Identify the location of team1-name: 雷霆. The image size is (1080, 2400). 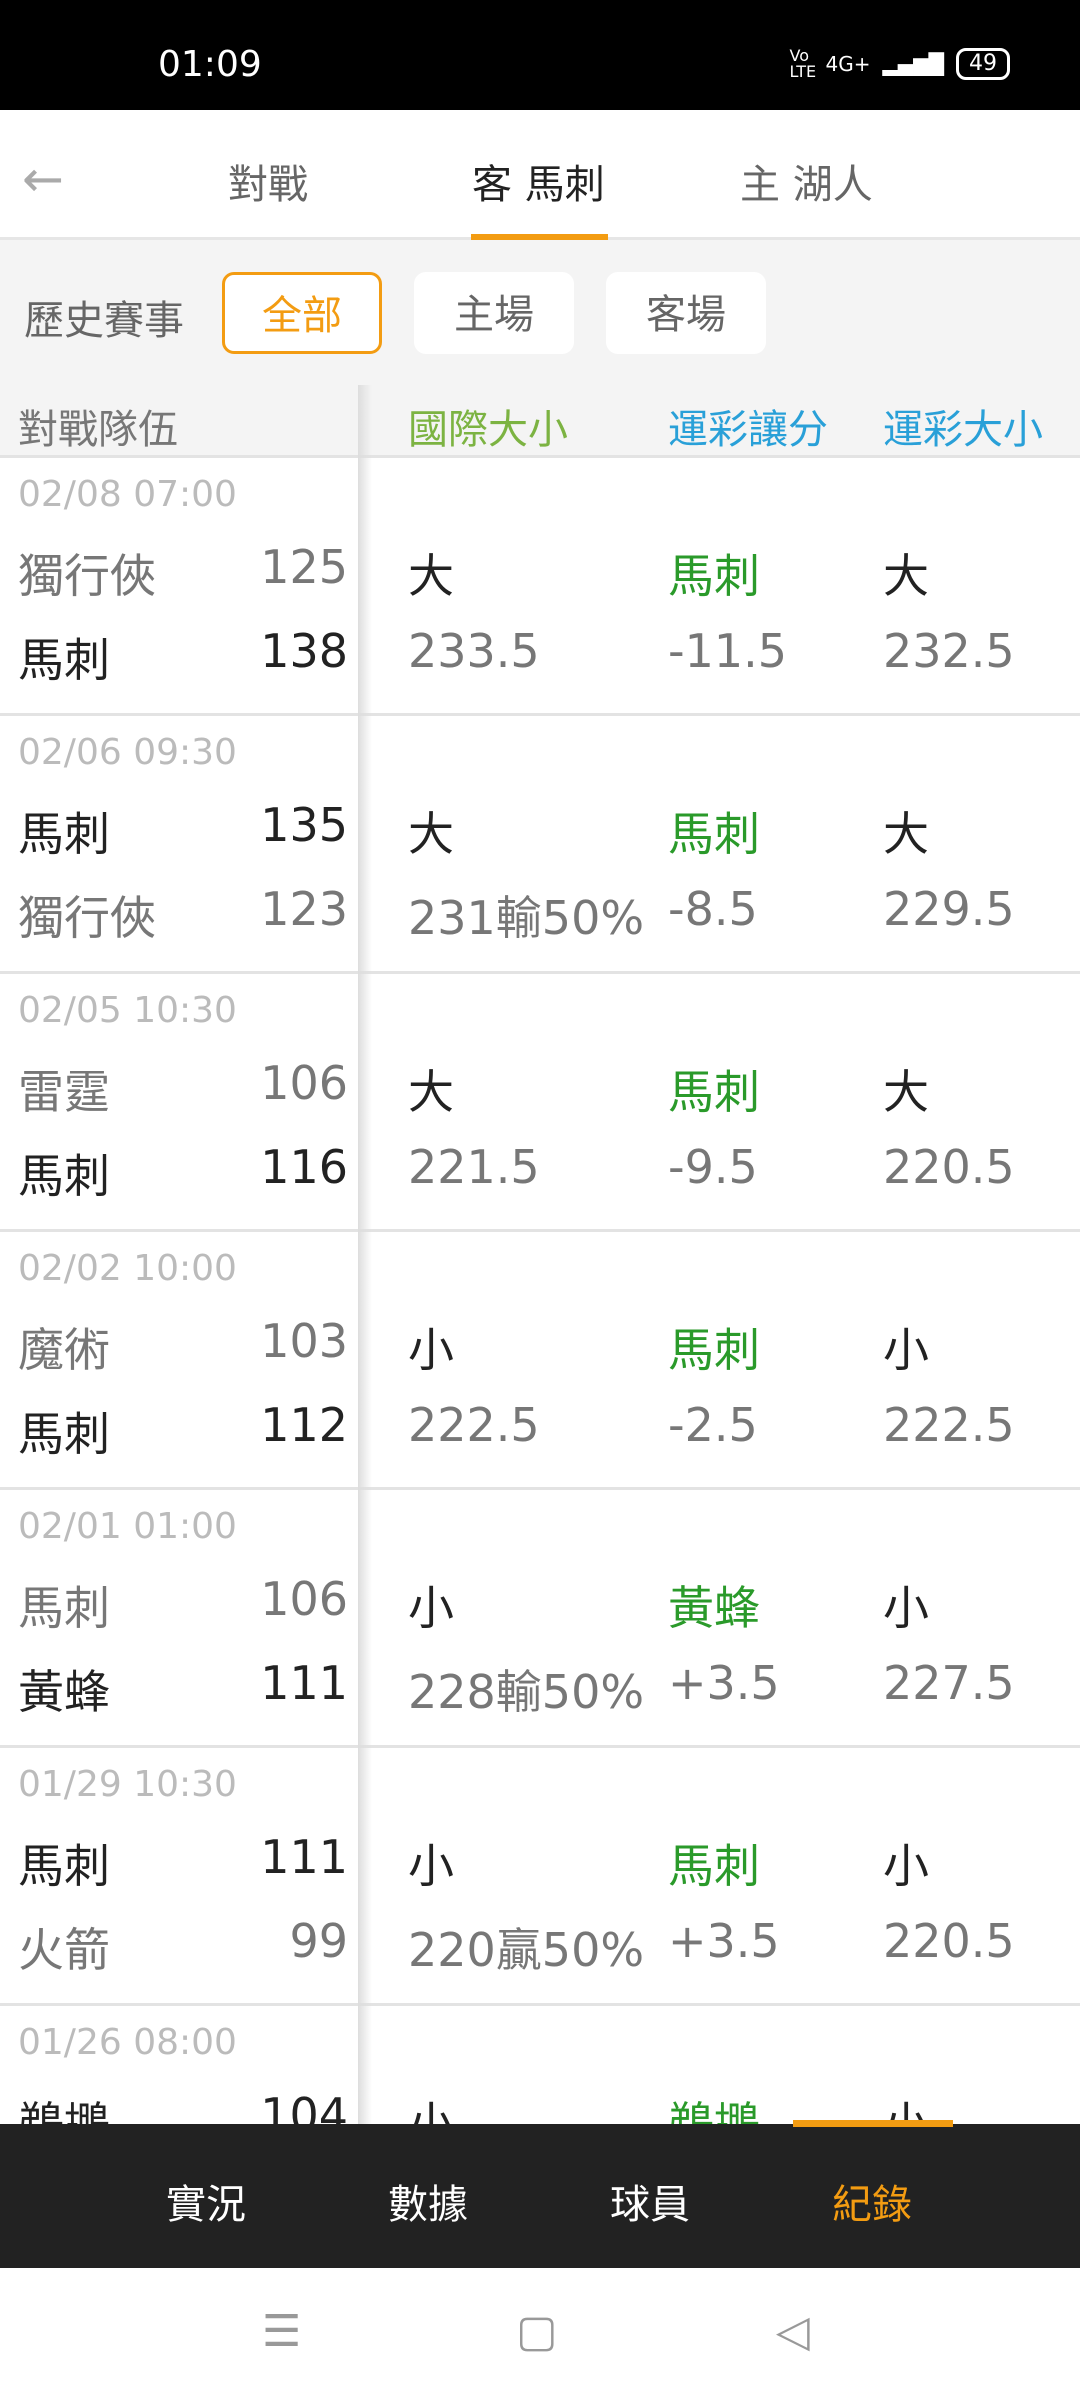
(64, 1092).